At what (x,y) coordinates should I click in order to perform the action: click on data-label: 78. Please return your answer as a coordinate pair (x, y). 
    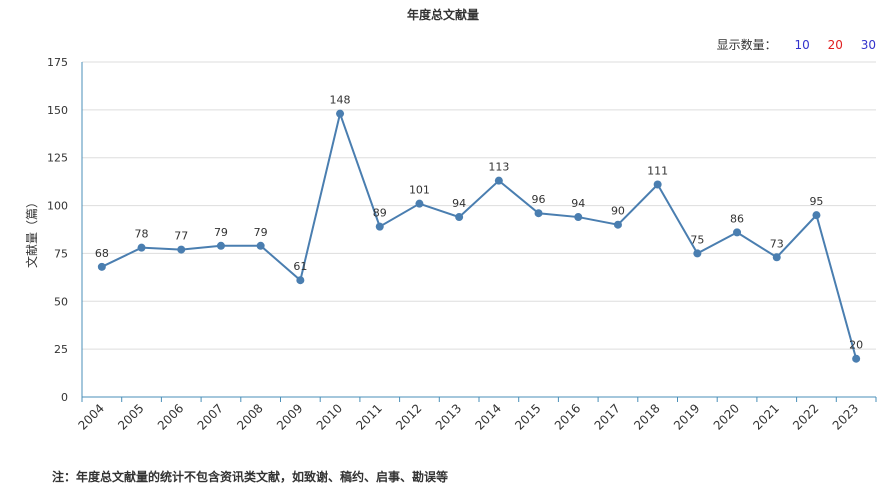
    Looking at the image, I should click on (142, 234).